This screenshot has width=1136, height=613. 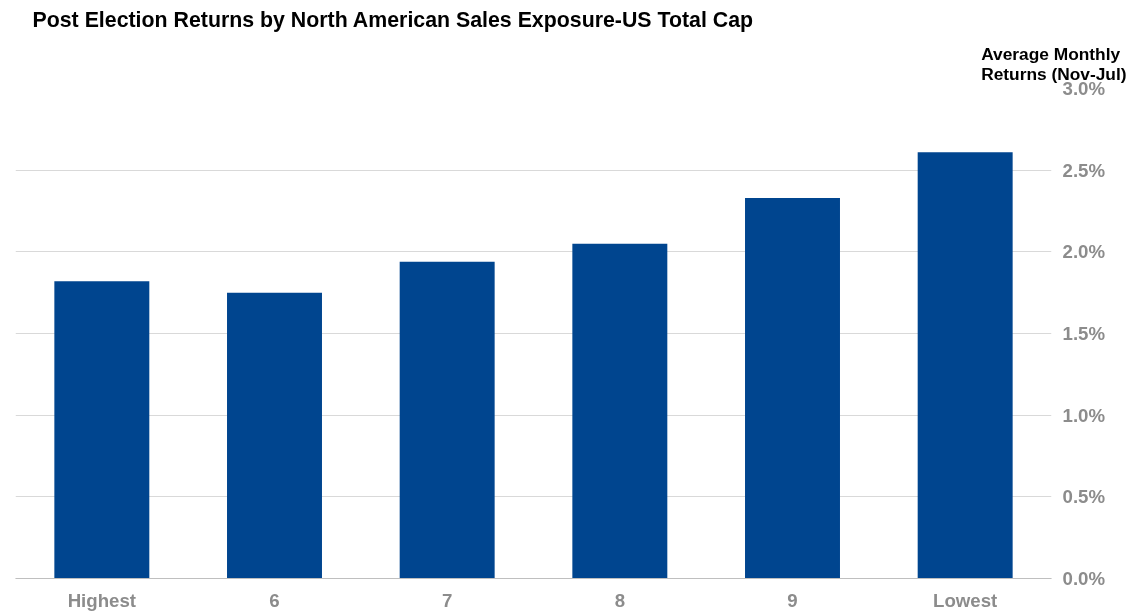 What do you see at coordinates (1084, 333) in the screenshot?
I see `y-tick-label: 1.5%` at bounding box center [1084, 333].